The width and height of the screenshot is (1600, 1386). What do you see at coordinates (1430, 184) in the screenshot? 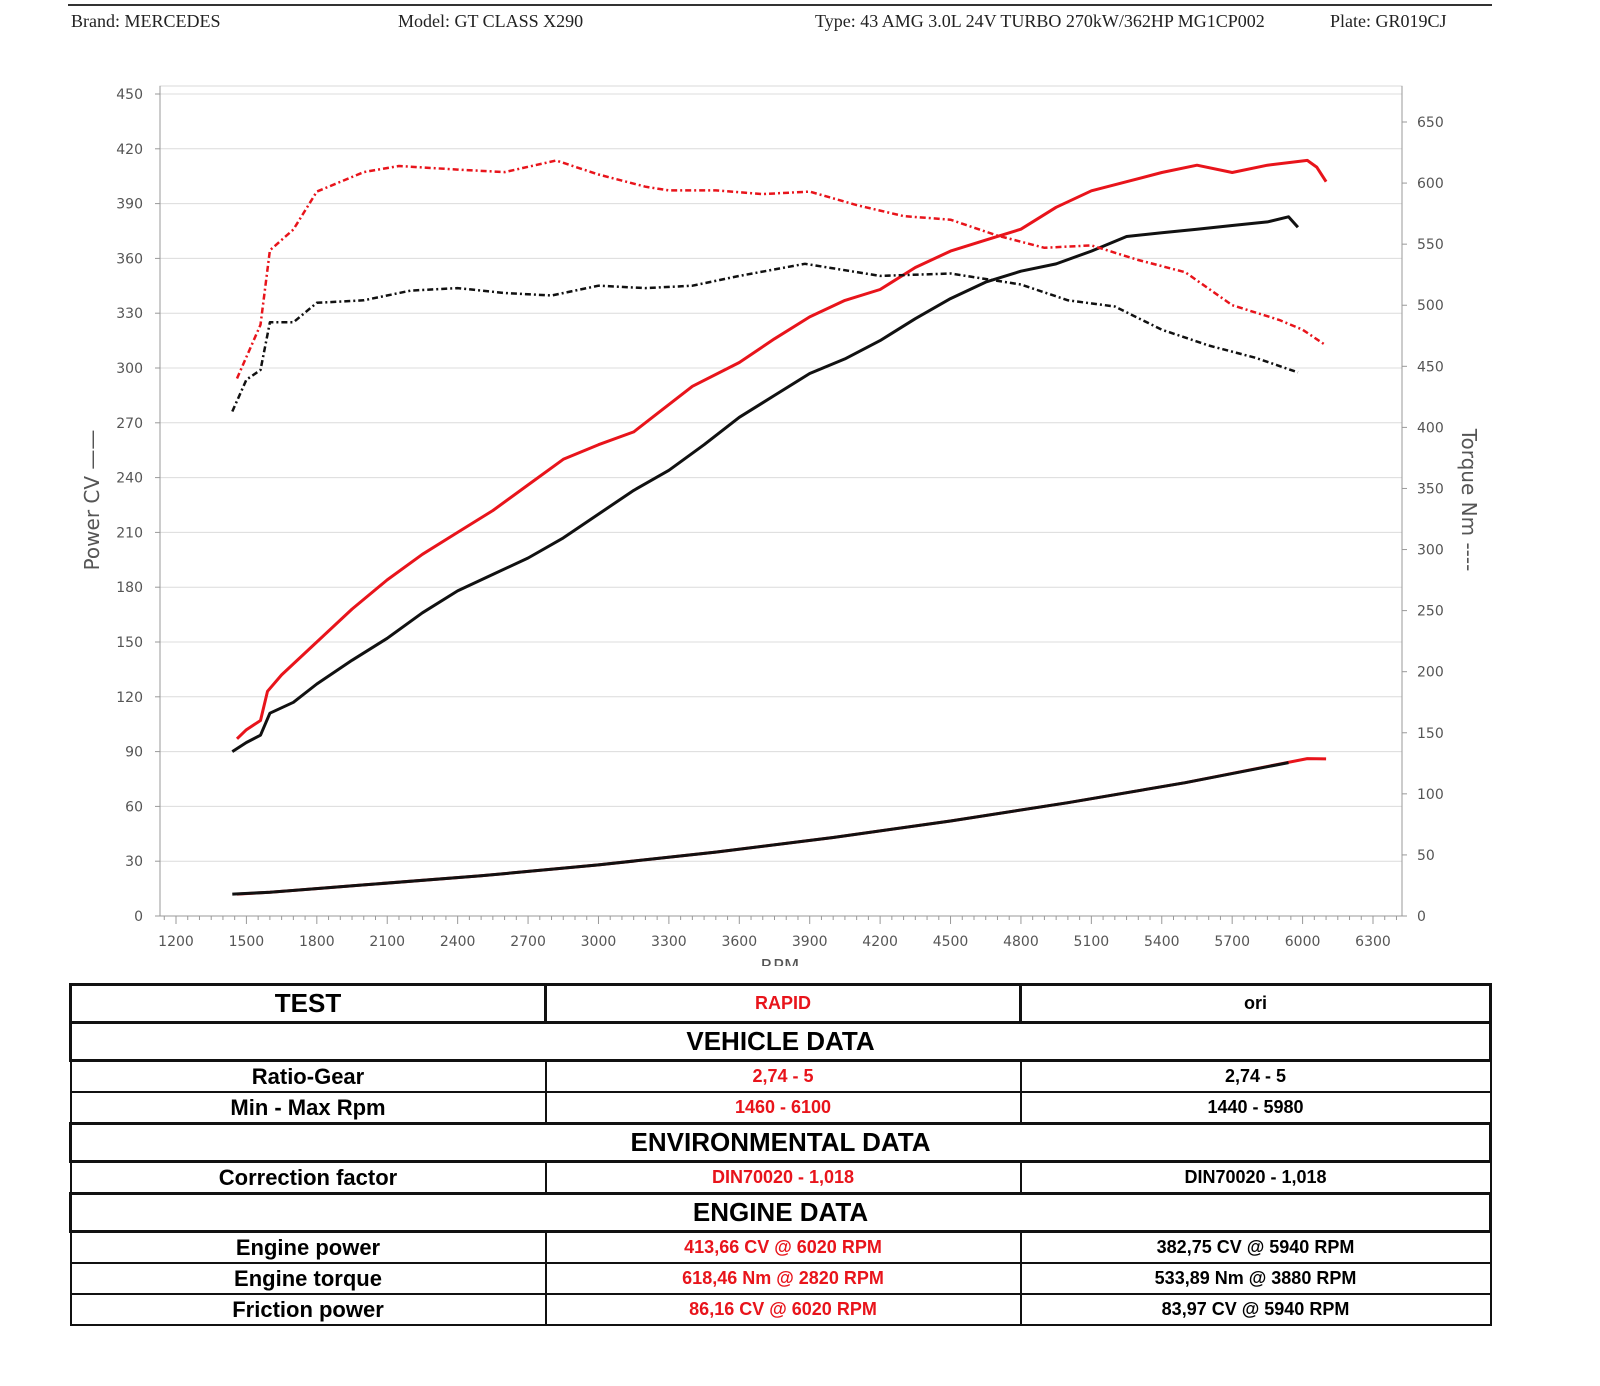
I see `y2-tick-label: 600` at bounding box center [1430, 184].